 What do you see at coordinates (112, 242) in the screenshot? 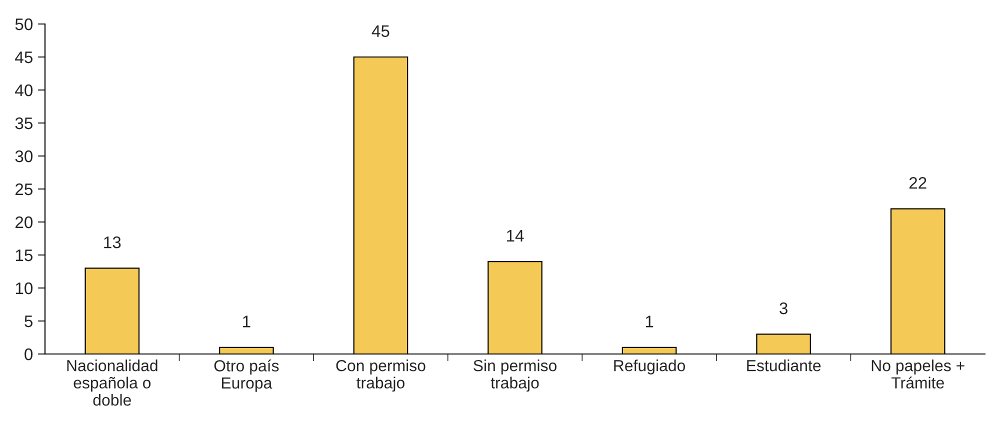
I see `data-label: 13` at bounding box center [112, 242].